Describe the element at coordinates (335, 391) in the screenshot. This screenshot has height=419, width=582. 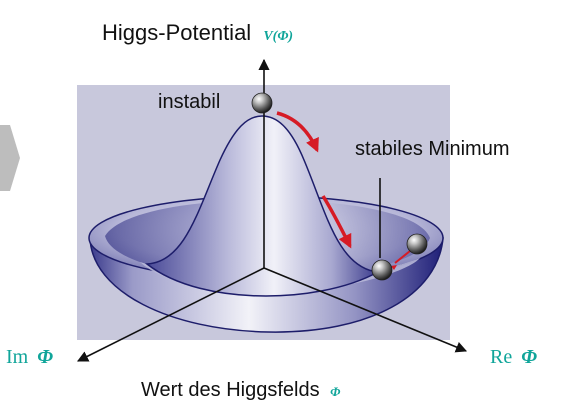
I see `bottom-axis-symbol: Φ` at that location.